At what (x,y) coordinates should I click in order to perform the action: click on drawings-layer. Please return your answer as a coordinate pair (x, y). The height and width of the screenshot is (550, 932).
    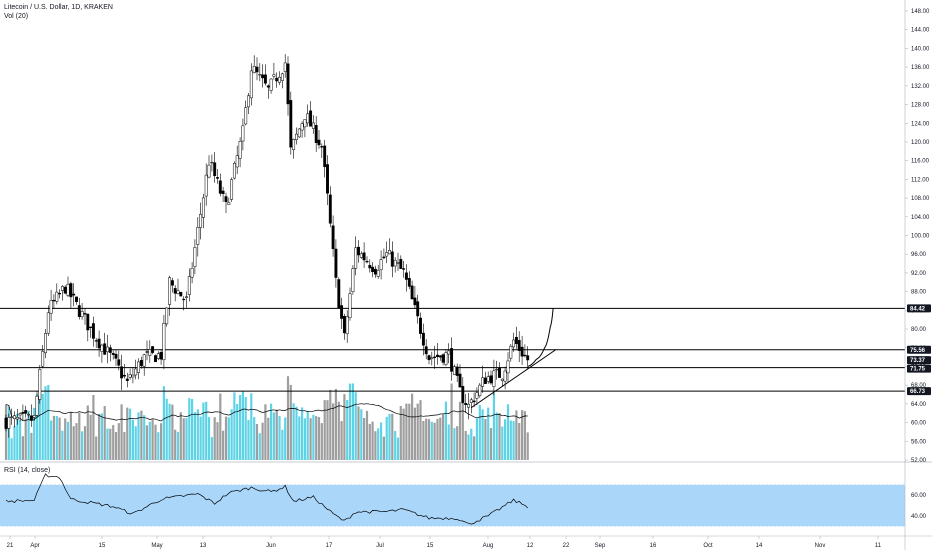
    Looking at the image, I should click on (514, 358).